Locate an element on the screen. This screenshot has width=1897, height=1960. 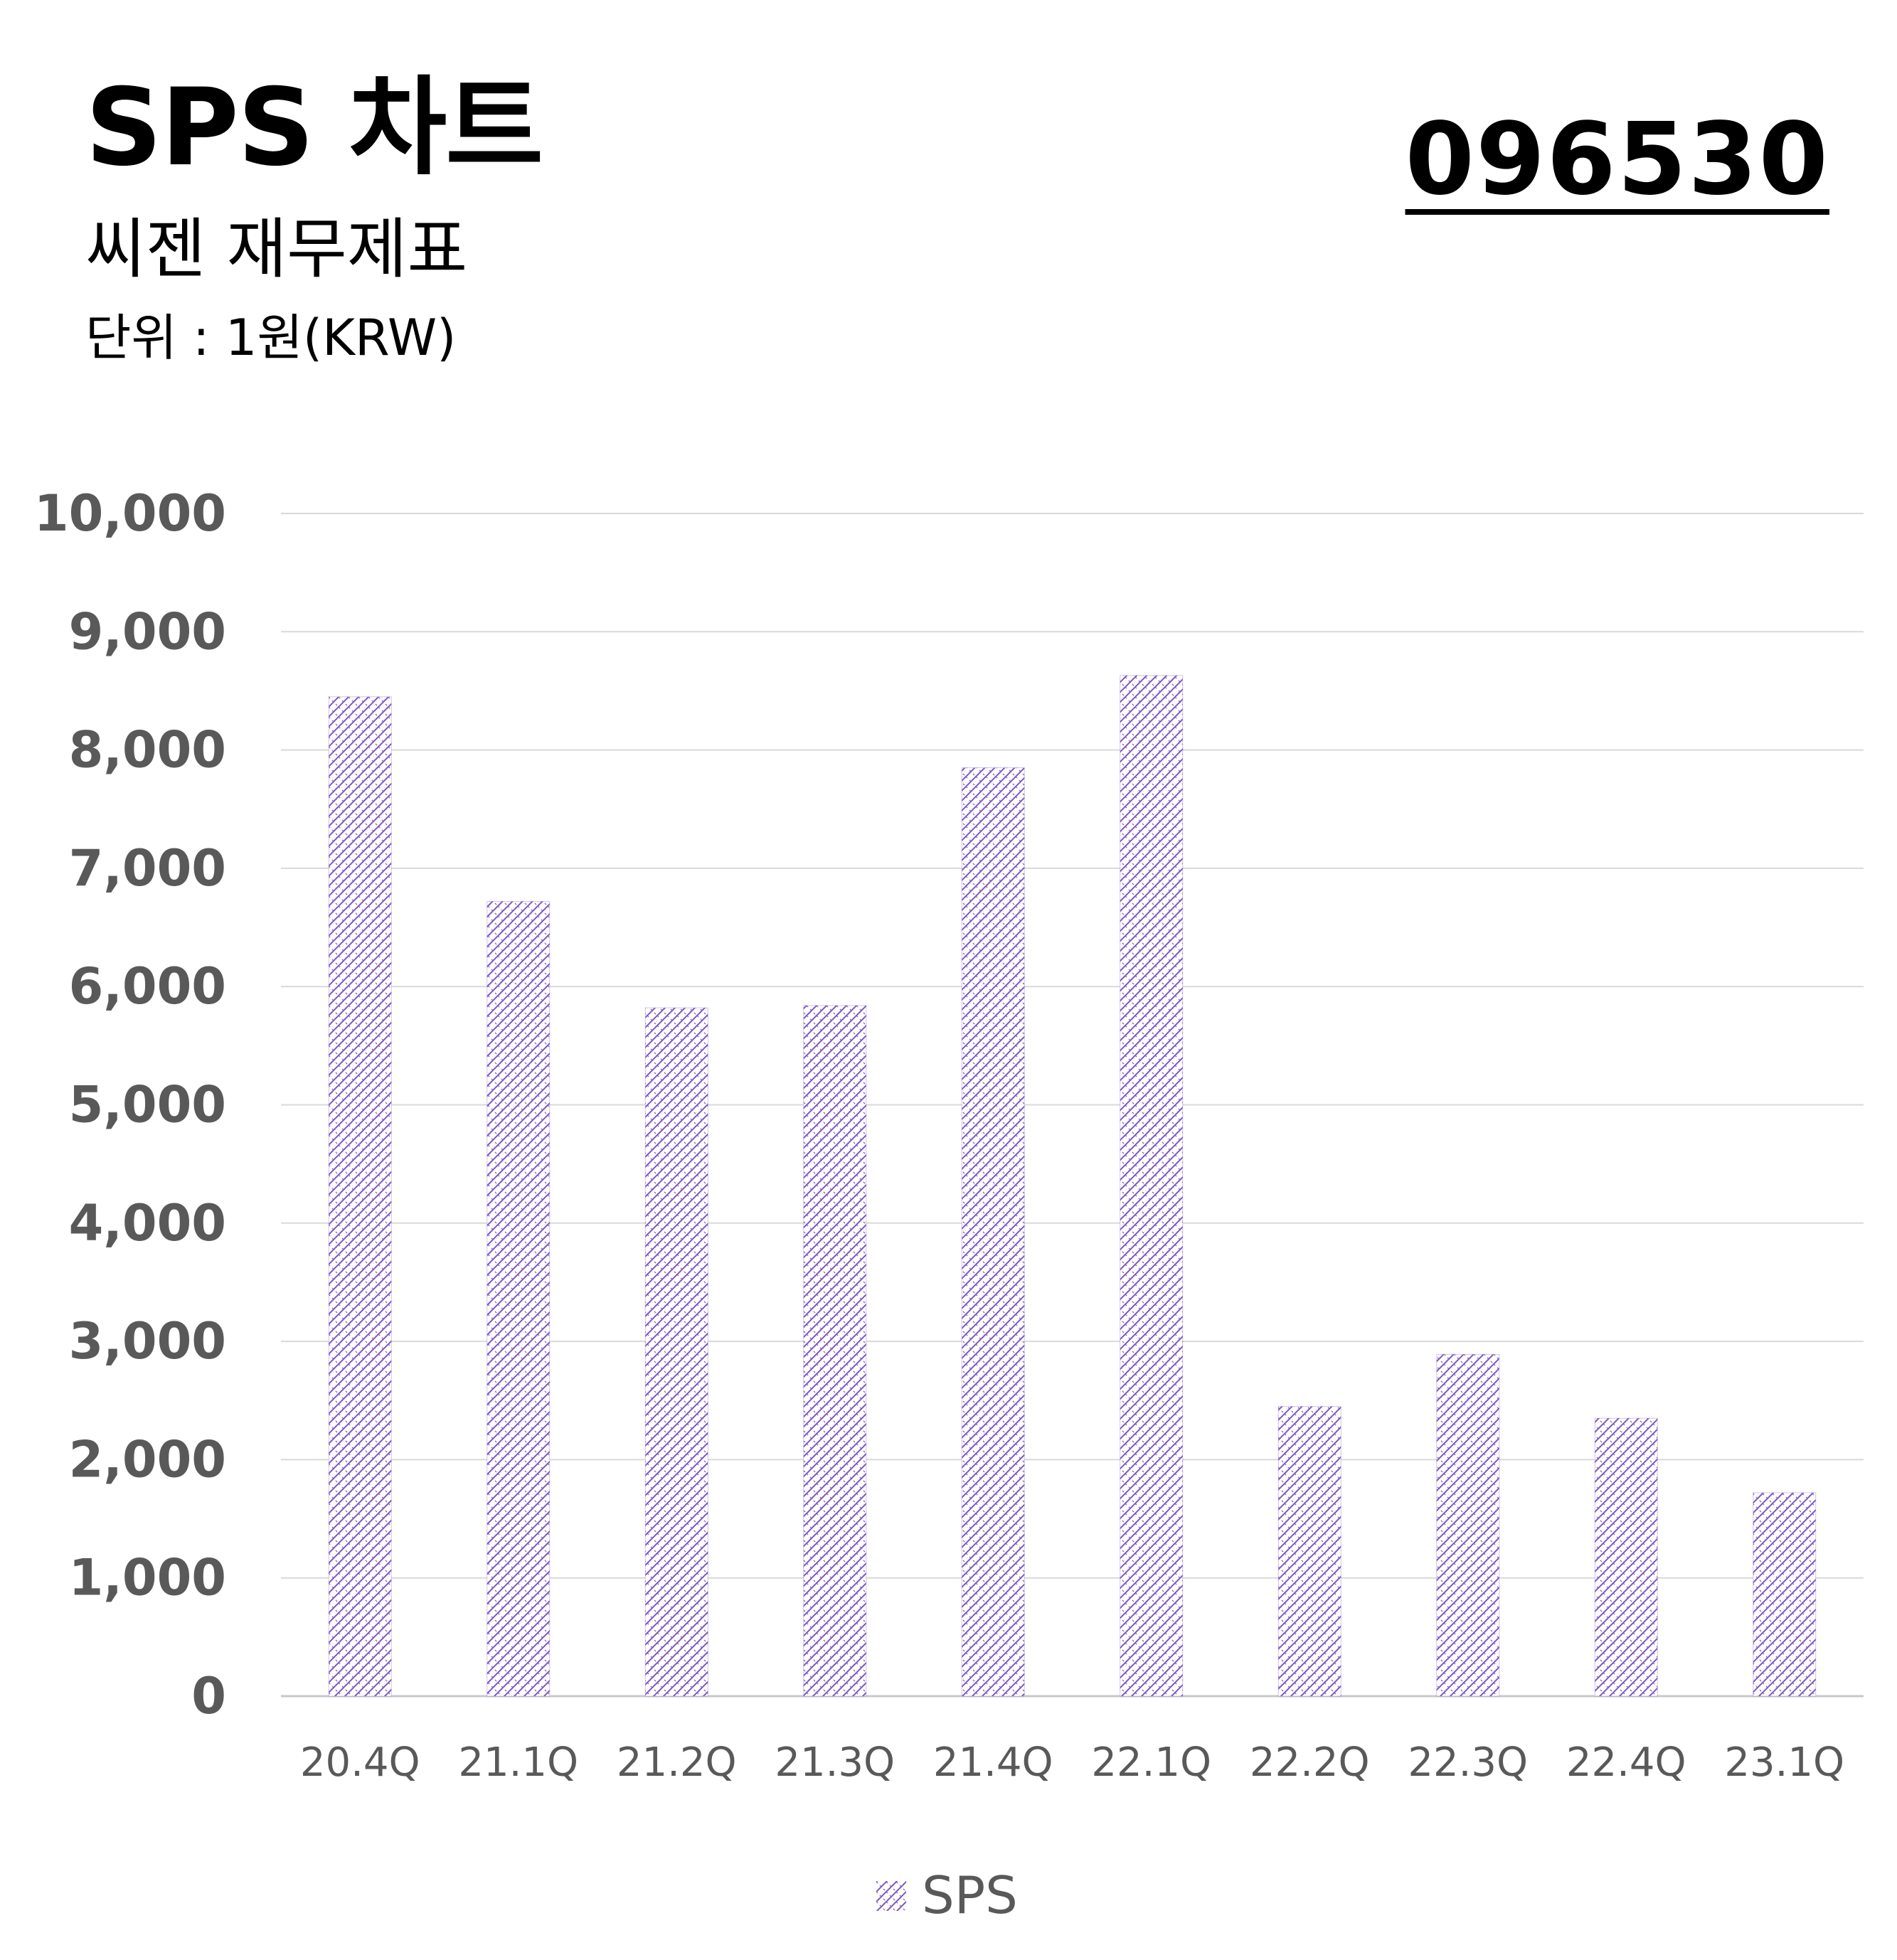
chart-subtitle: 씨젠 재무제표 is located at coordinates (277, 249).